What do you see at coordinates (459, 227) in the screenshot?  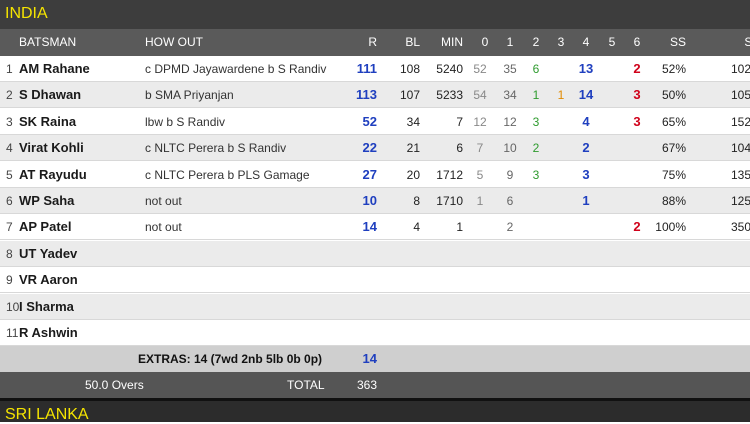 I see `minutes: 1` at bounding box center [459, 227].